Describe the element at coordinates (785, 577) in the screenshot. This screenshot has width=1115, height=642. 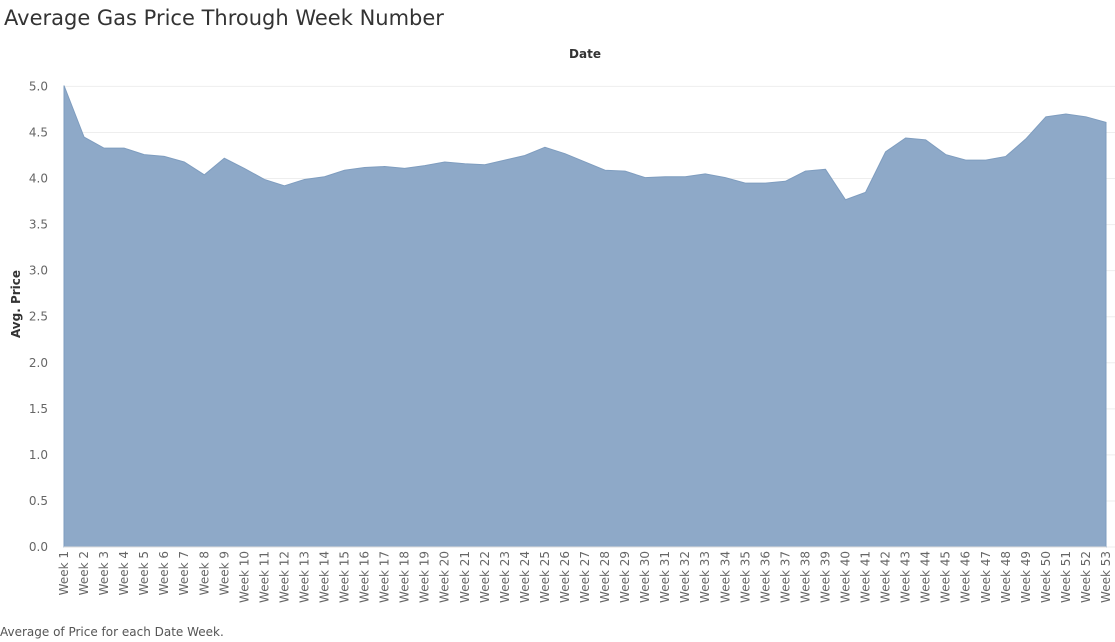
I see `x-tick-label: Week 37` at that location.